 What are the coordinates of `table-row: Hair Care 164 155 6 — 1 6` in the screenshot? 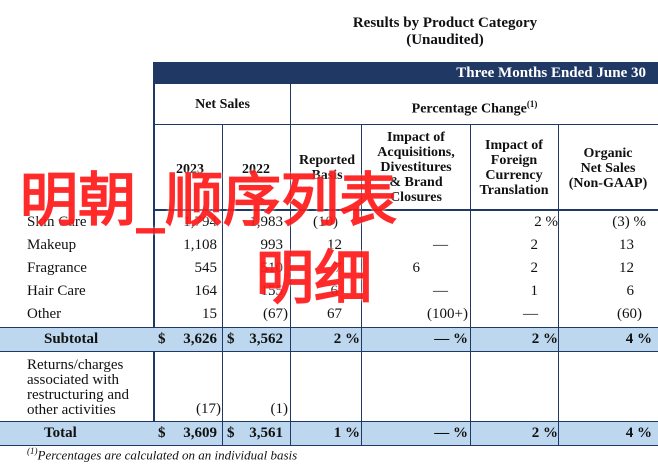 It's located at (329, 291).